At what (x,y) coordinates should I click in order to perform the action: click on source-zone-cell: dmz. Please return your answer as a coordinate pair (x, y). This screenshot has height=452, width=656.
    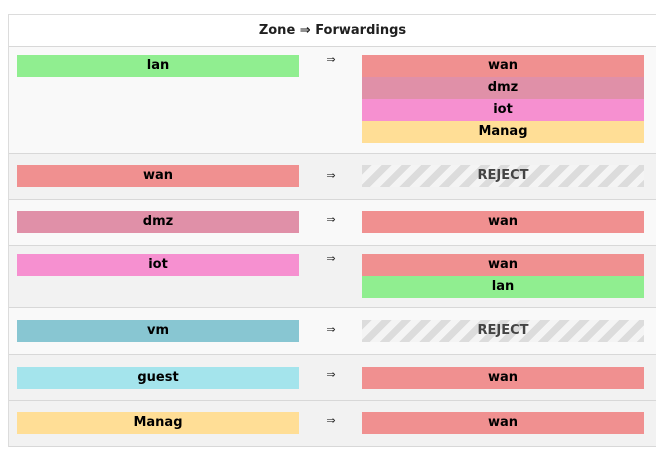
    Looking at the image, I should click on (158, 222).